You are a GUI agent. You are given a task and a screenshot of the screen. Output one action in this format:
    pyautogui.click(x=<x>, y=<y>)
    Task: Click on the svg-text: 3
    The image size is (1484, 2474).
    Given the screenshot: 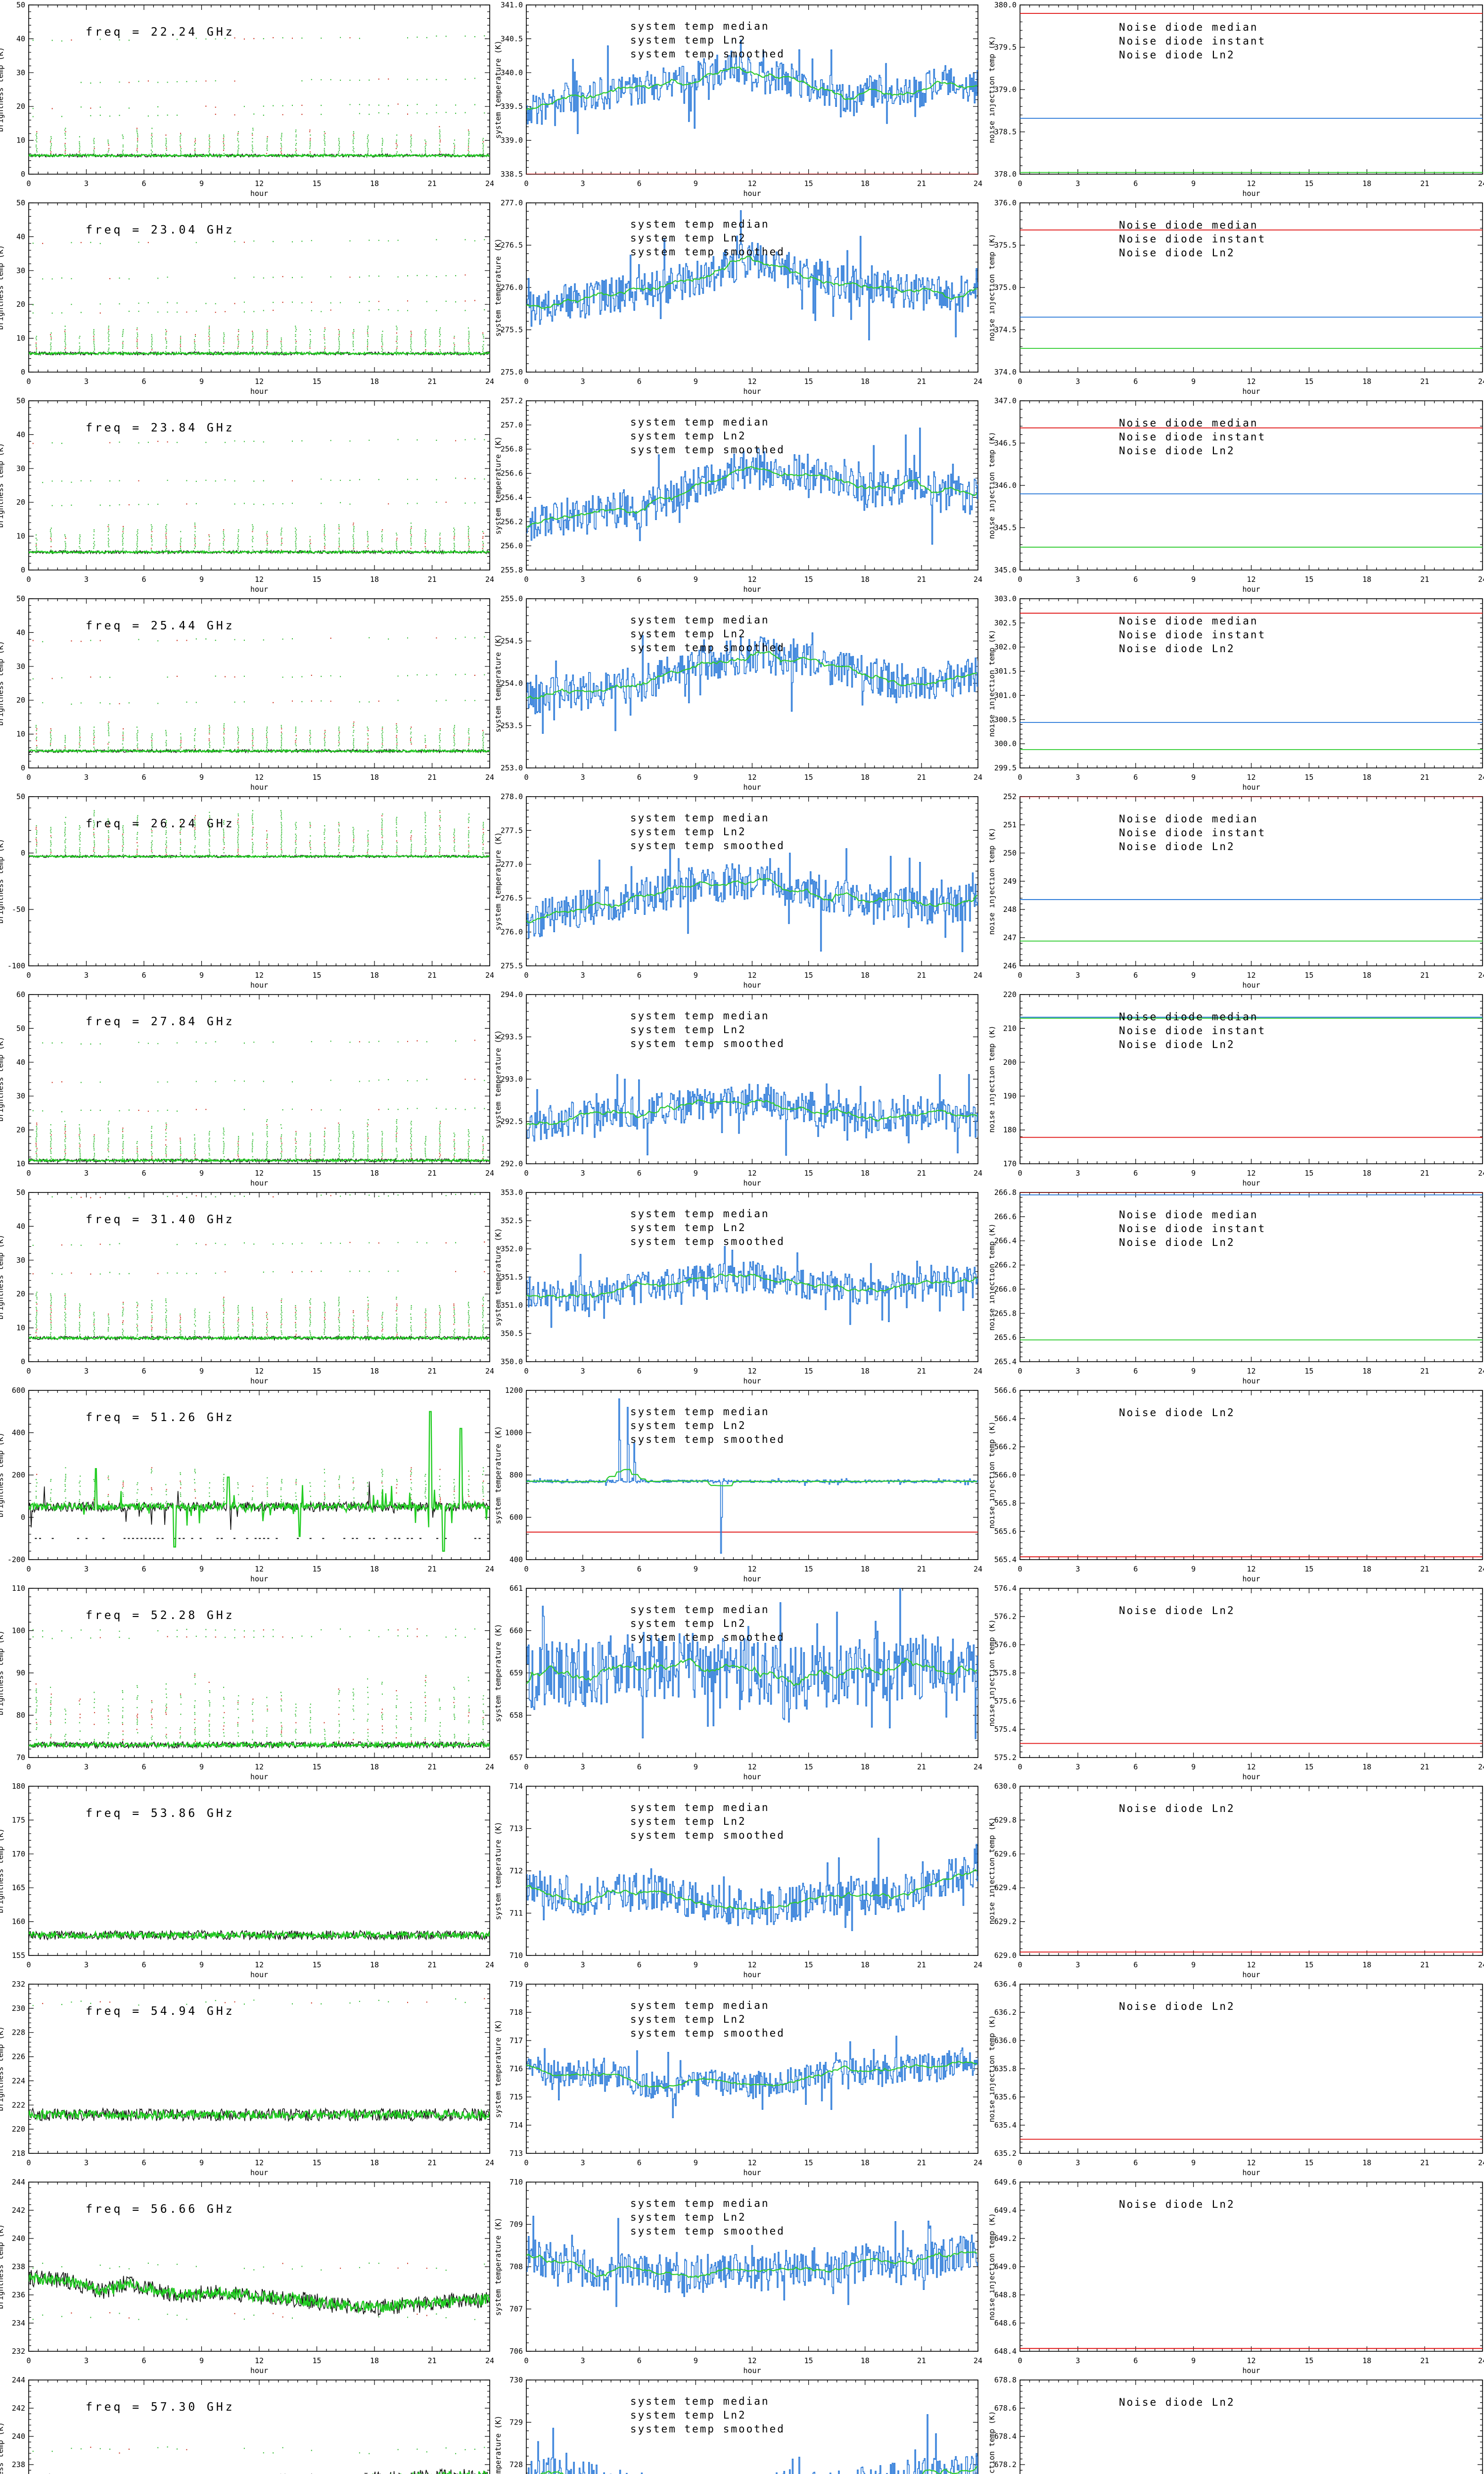 What is the action you would take?
    pyautogui.click(x=1077, y=1372)
    